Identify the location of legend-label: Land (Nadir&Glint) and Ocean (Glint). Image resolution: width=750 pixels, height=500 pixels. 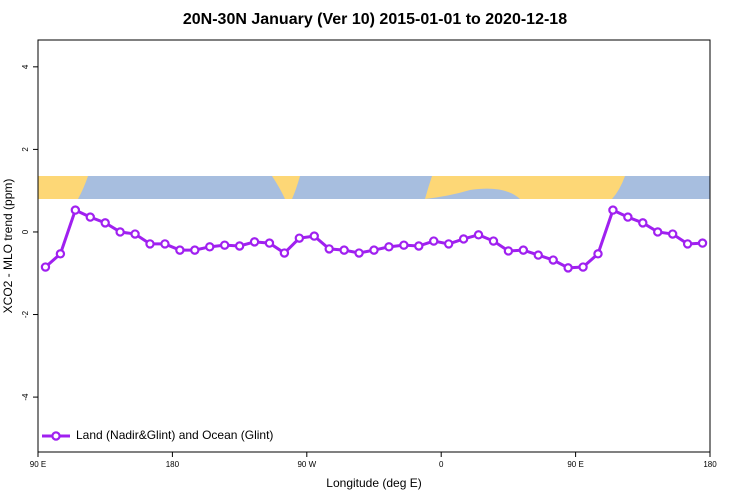
(174, 435).